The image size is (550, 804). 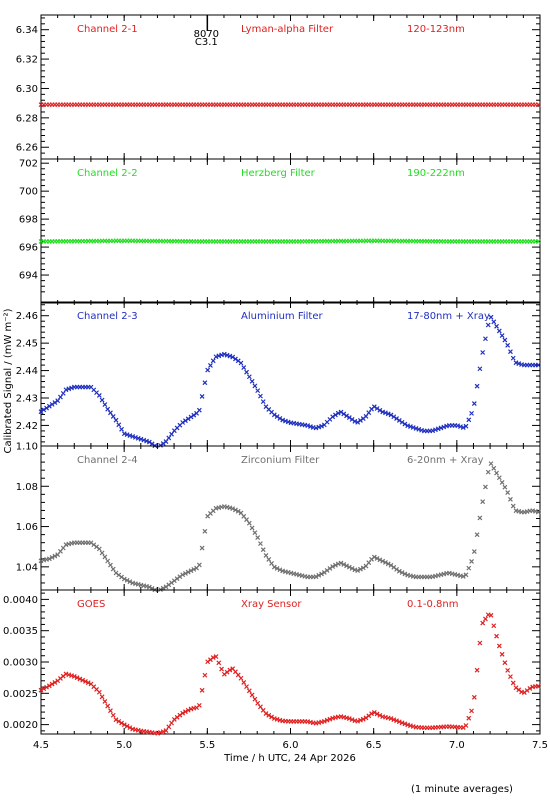 I want to click on y-tick-label: 2.46, so click(x=27, y=316).